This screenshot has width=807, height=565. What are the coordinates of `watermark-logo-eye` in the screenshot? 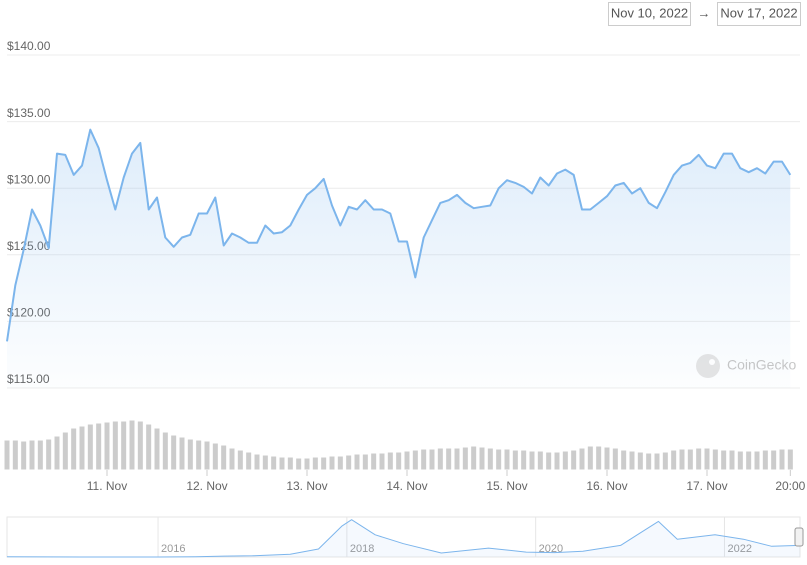 It's located at (712, 362).